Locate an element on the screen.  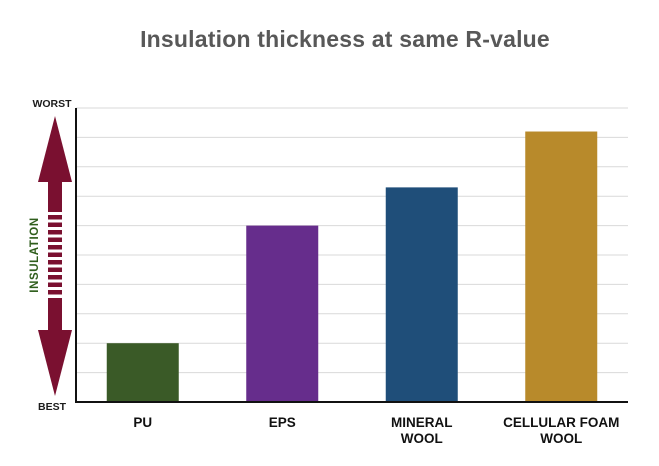
arrow-shaft-upper is located at coordinates (55, 196).